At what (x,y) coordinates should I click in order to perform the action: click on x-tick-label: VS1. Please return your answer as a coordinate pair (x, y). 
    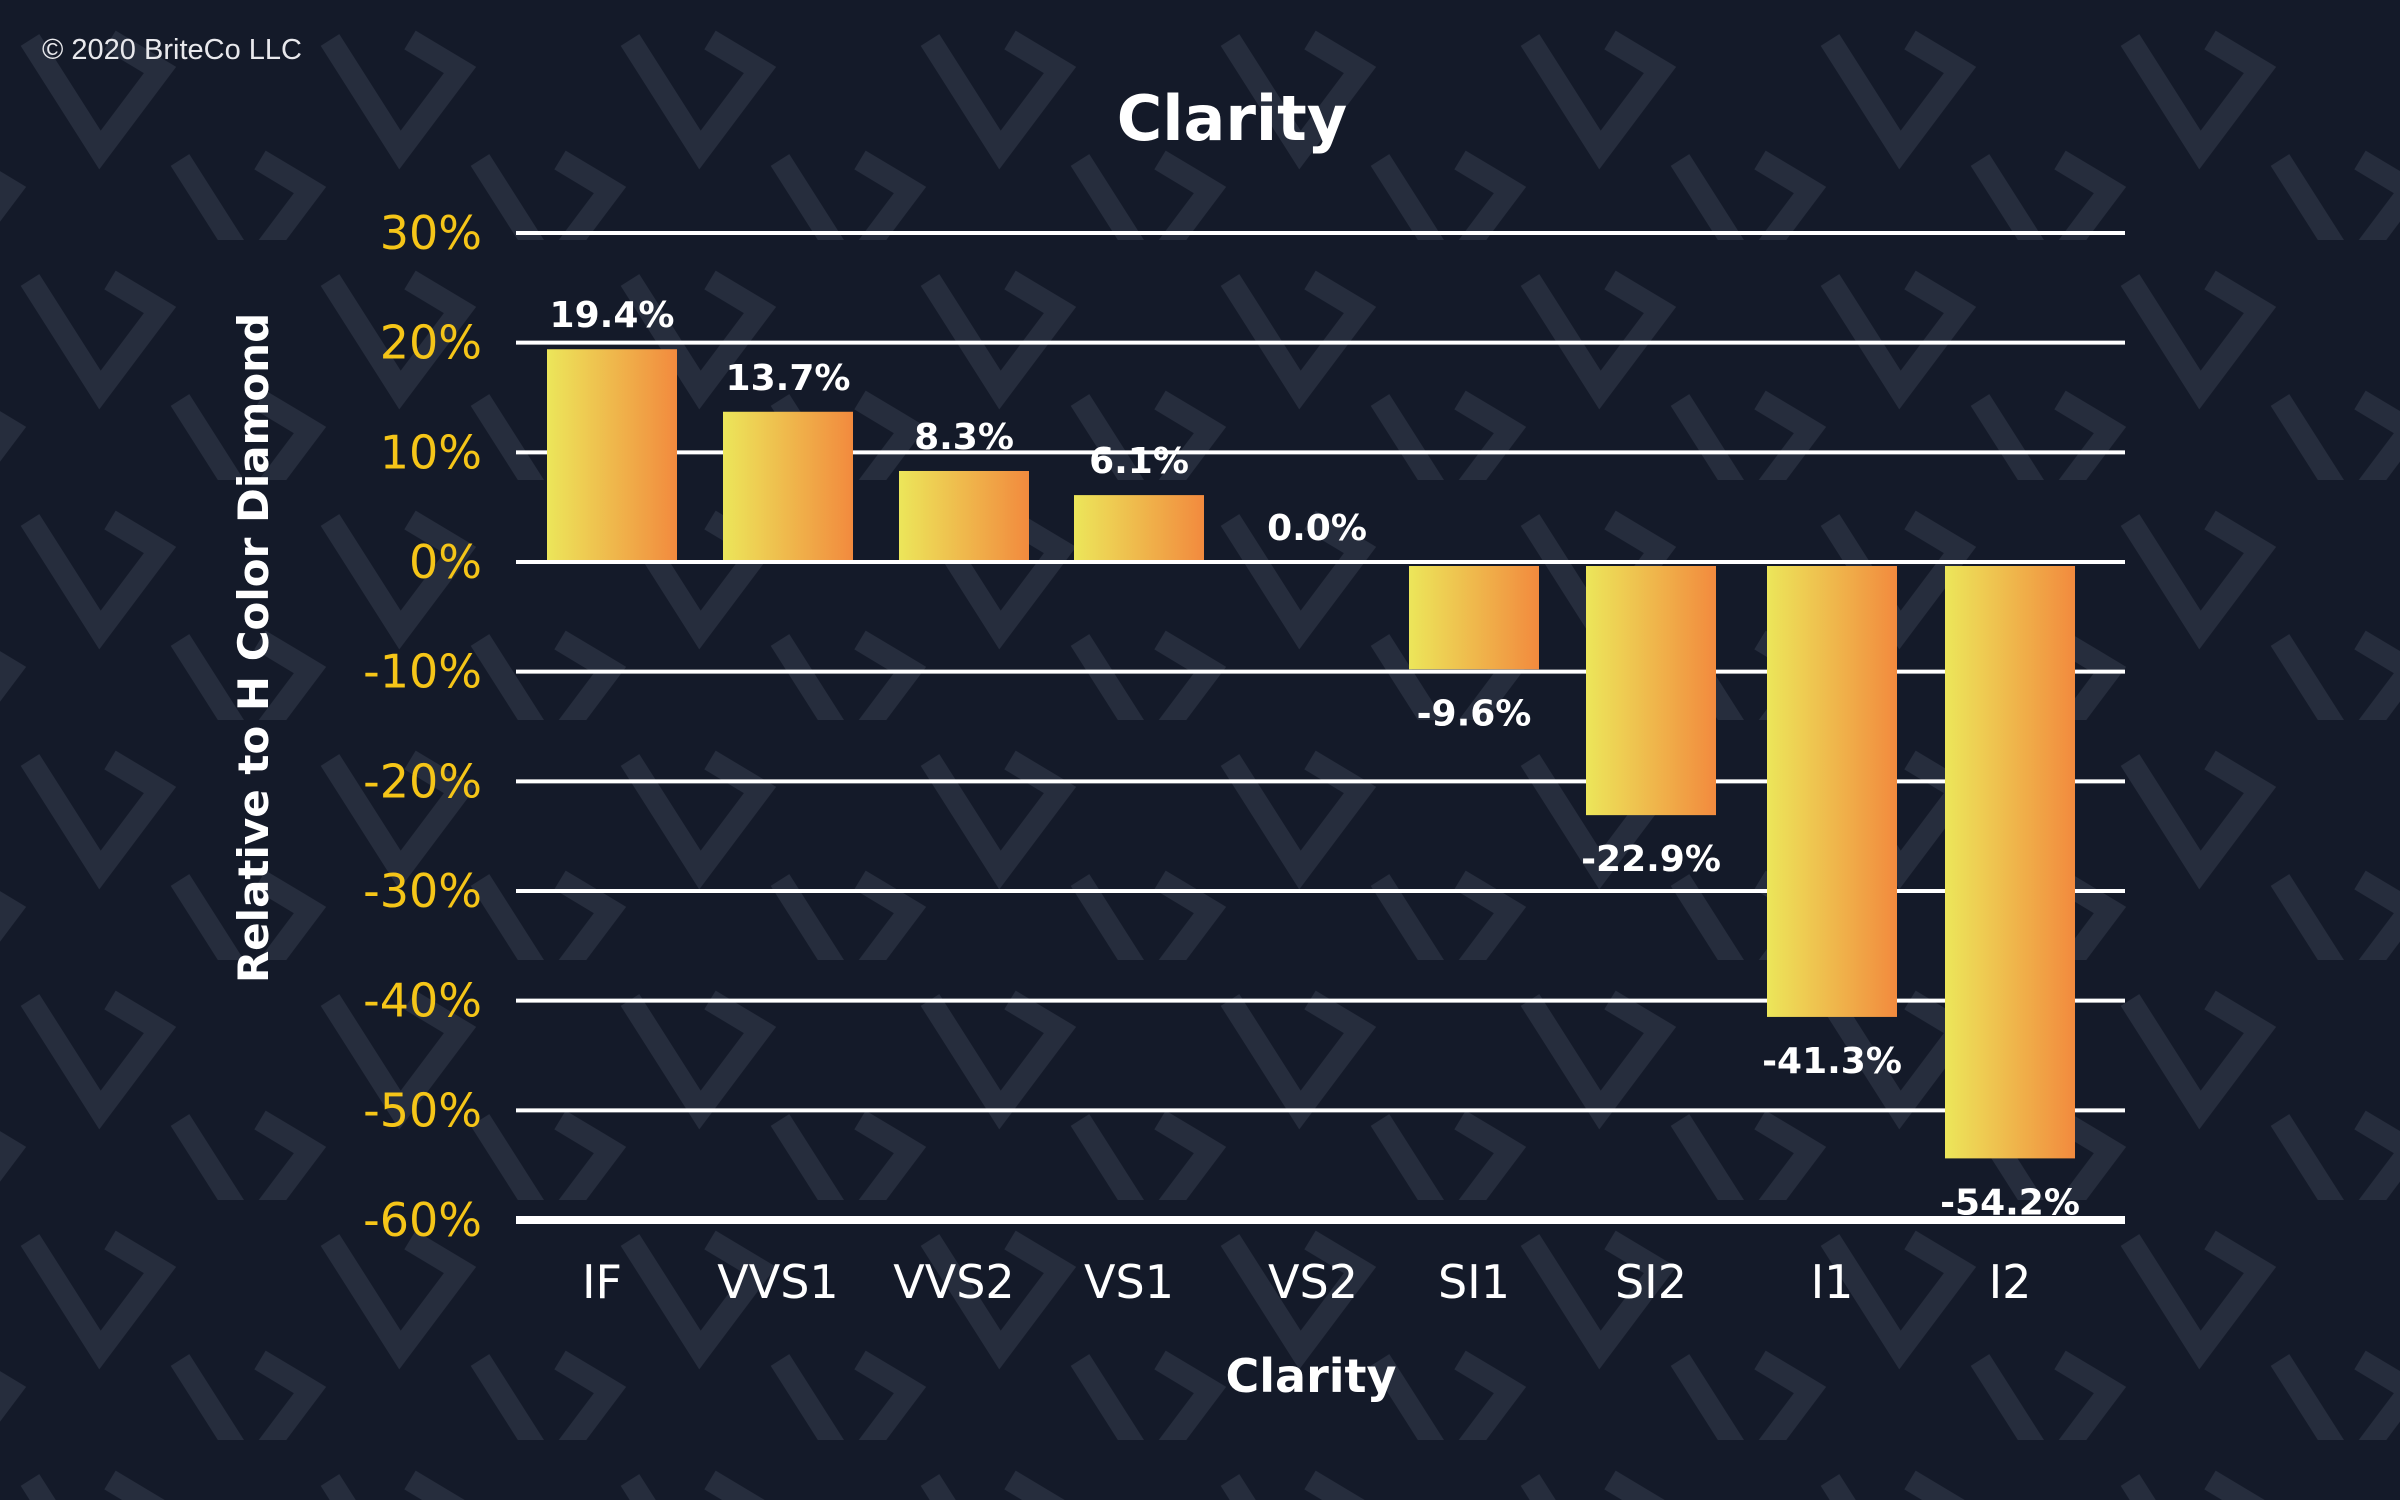
    Looking at the image, I should click on (1129, 1282).